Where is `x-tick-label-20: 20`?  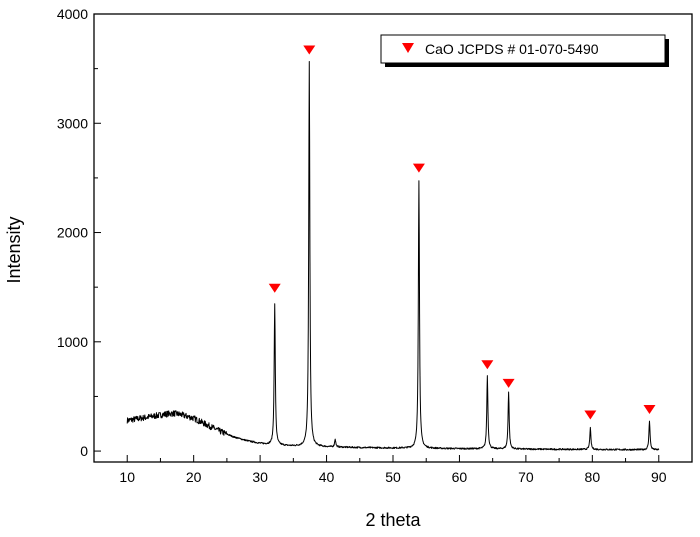
x-tick-label-20: 20 is located at coordinates (194, 477).